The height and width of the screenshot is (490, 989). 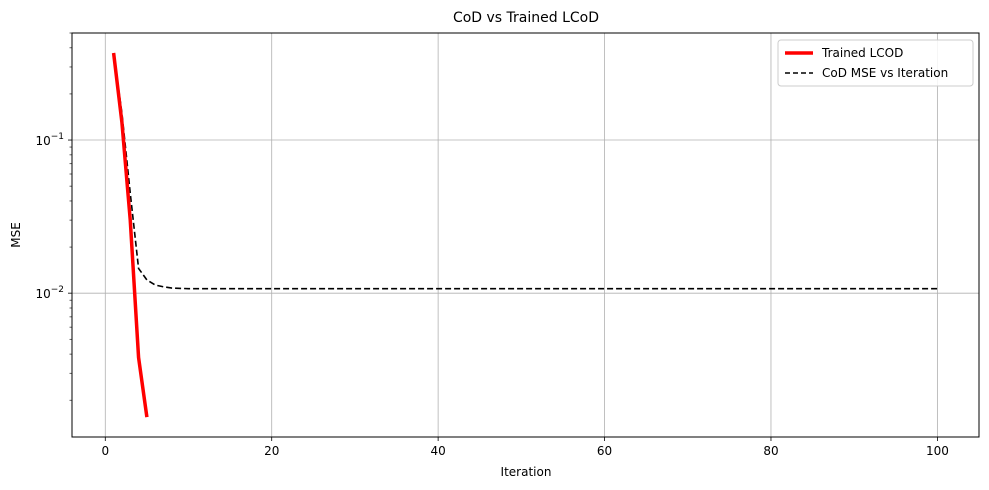 I want to click on x-tick-label: 20, so click(x=271, y=451).